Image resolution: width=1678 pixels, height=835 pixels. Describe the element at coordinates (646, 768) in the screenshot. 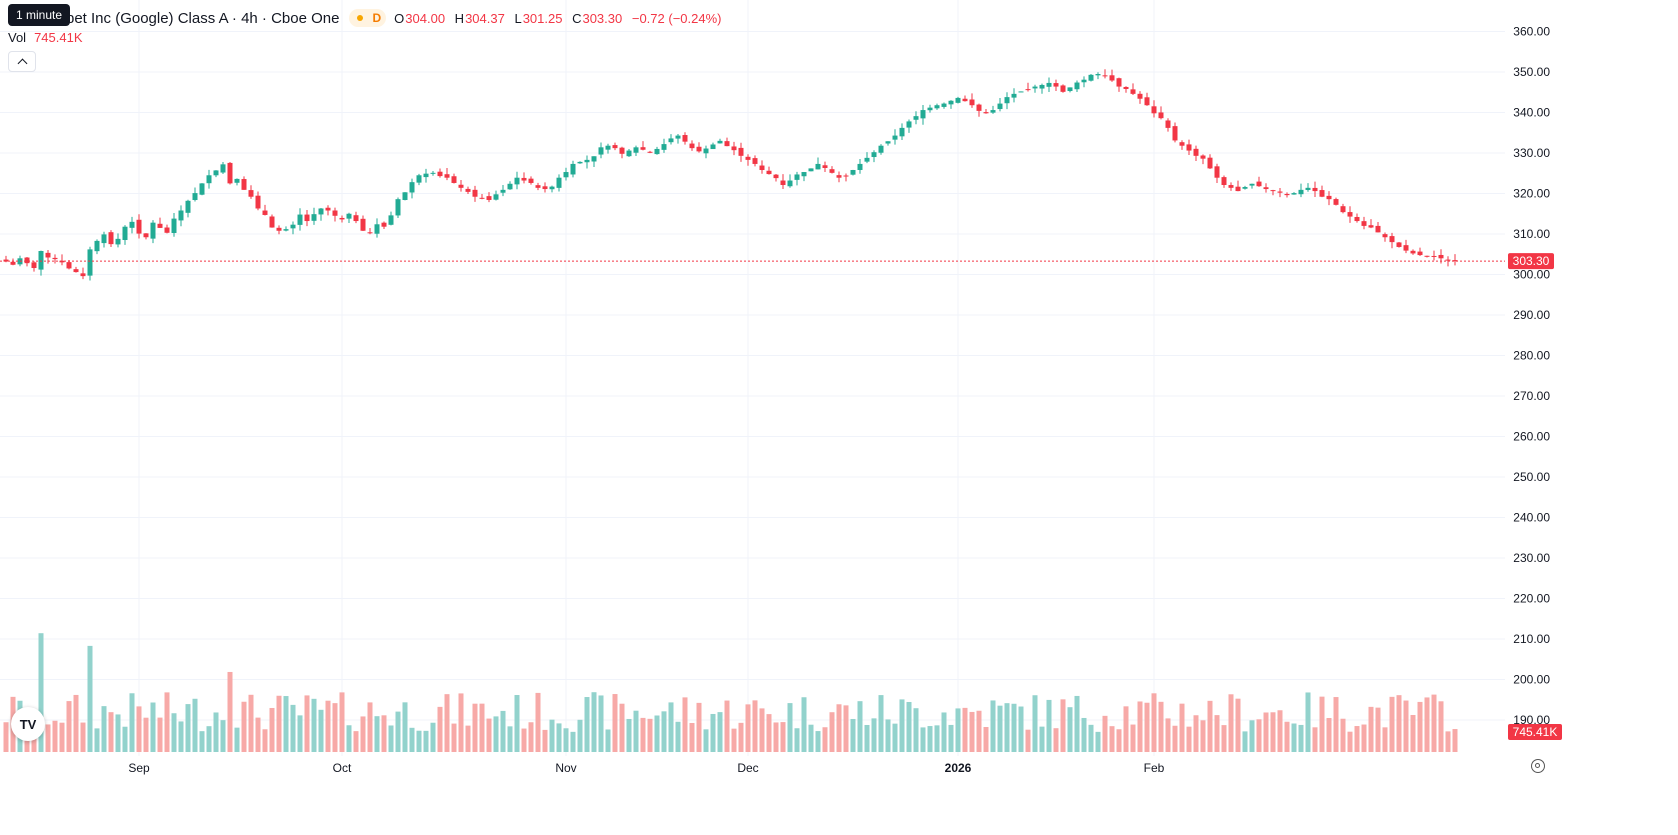

I see `time-axis: Sep Oct Nov Dec 2026 Feb` at that location.